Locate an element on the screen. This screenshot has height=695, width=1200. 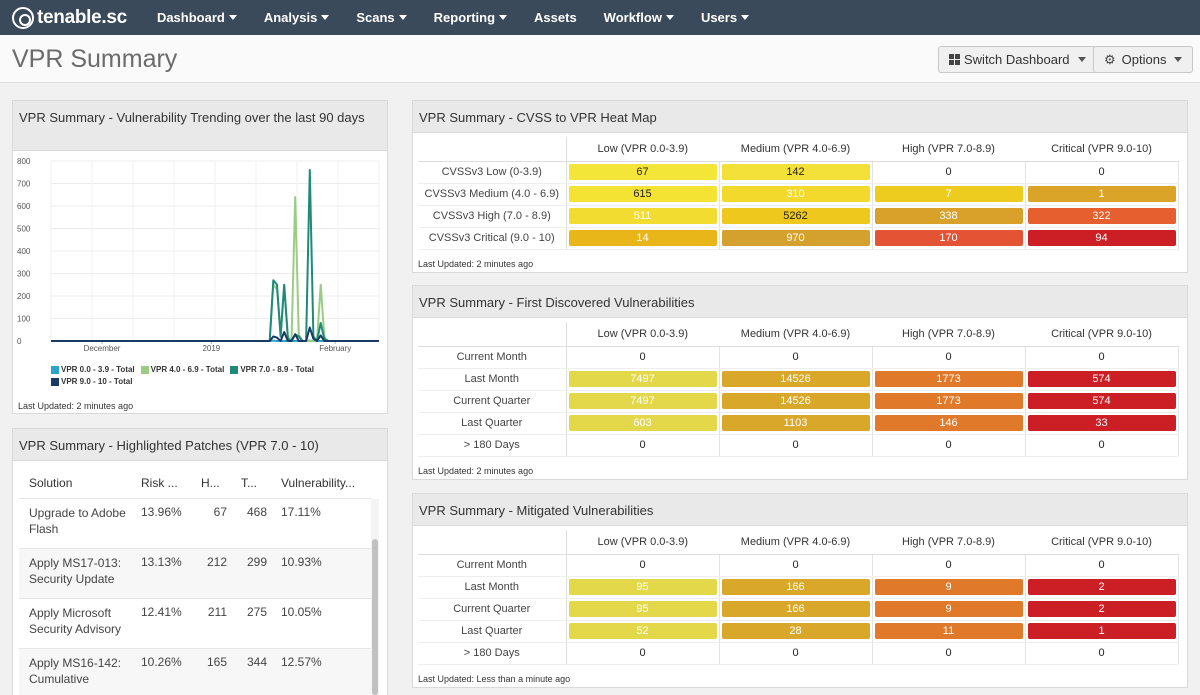
cell-vulnerability: 12.57% is located at coordinates (301, 662).